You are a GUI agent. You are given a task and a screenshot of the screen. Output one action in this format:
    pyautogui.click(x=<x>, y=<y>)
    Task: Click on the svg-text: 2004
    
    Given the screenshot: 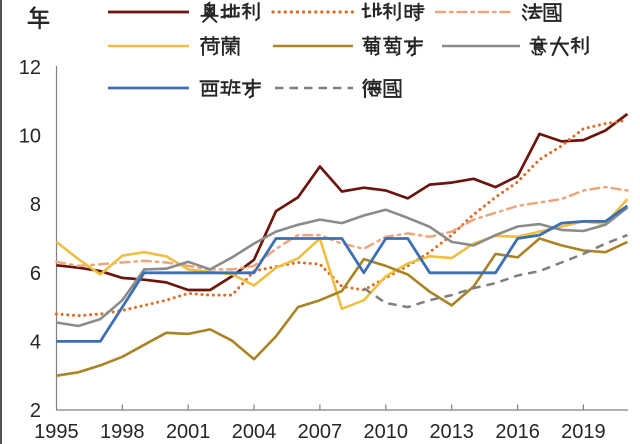 What is the action you would take?
    pyautogui.click(x=254, y=432)
    